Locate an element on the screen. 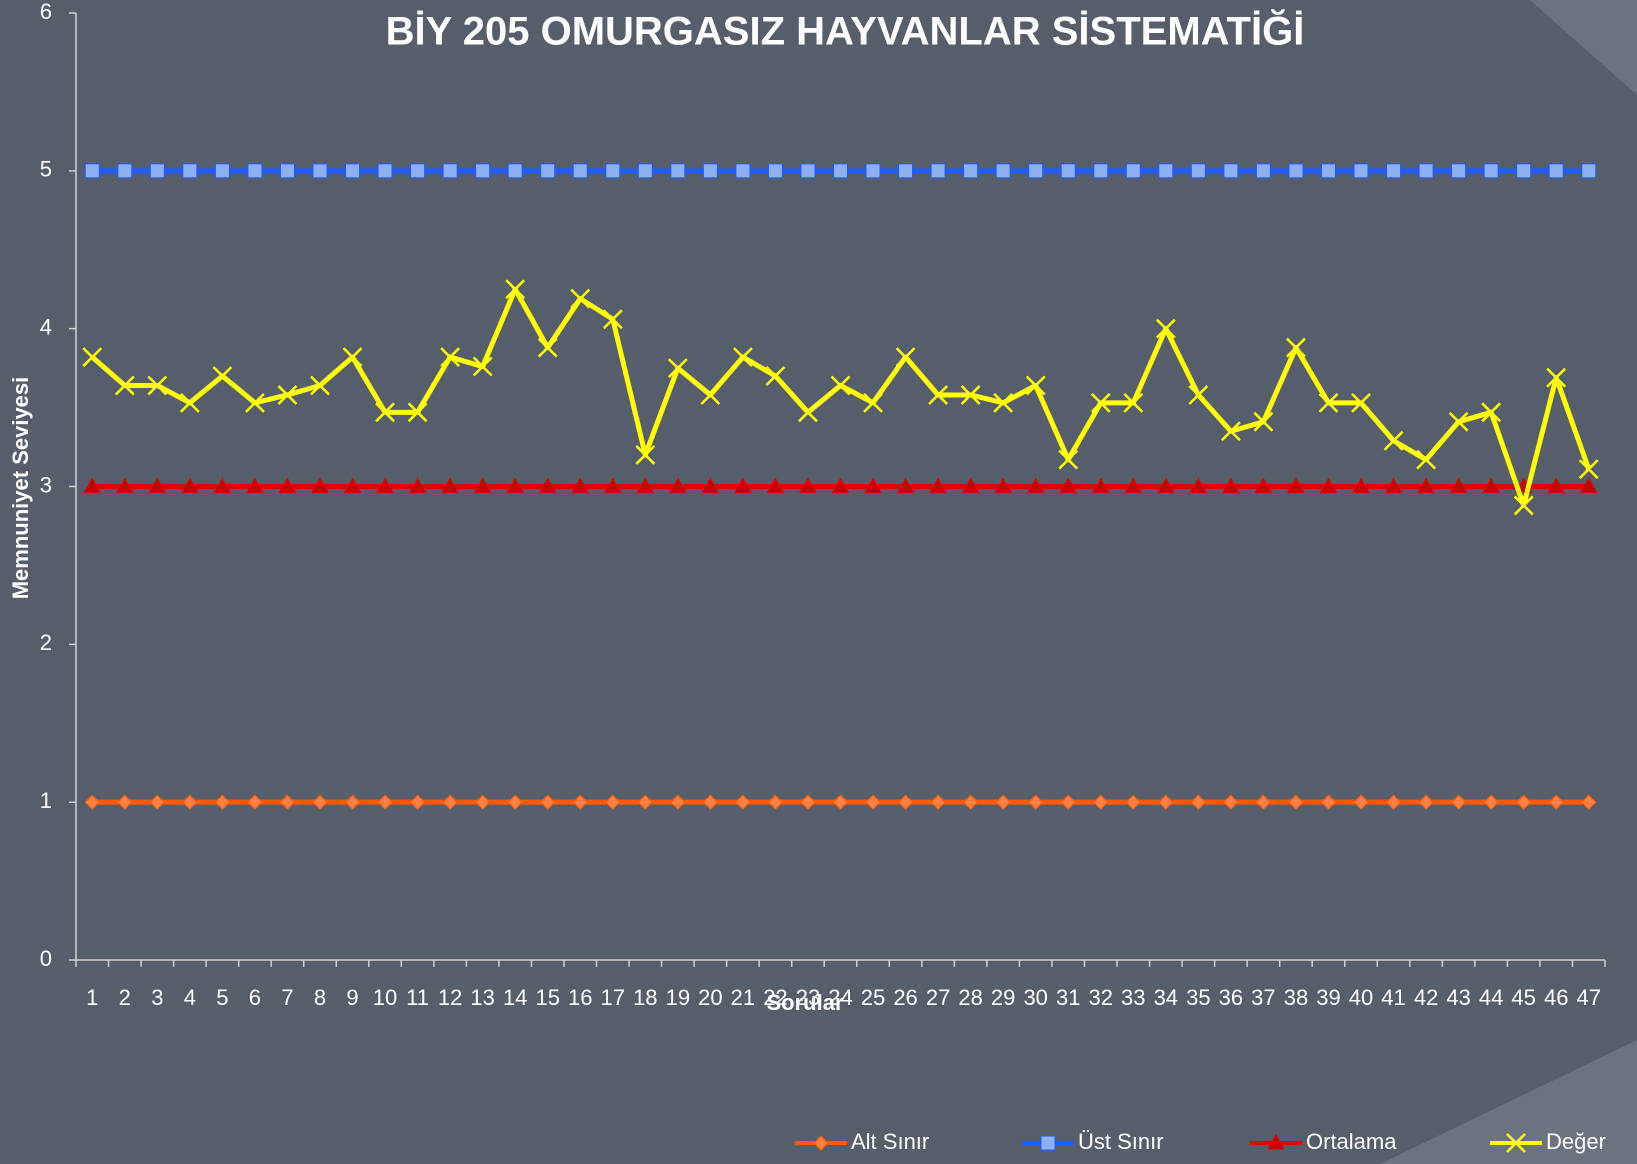  x-tick-label: 37 is located at coordinates (1263, 997).